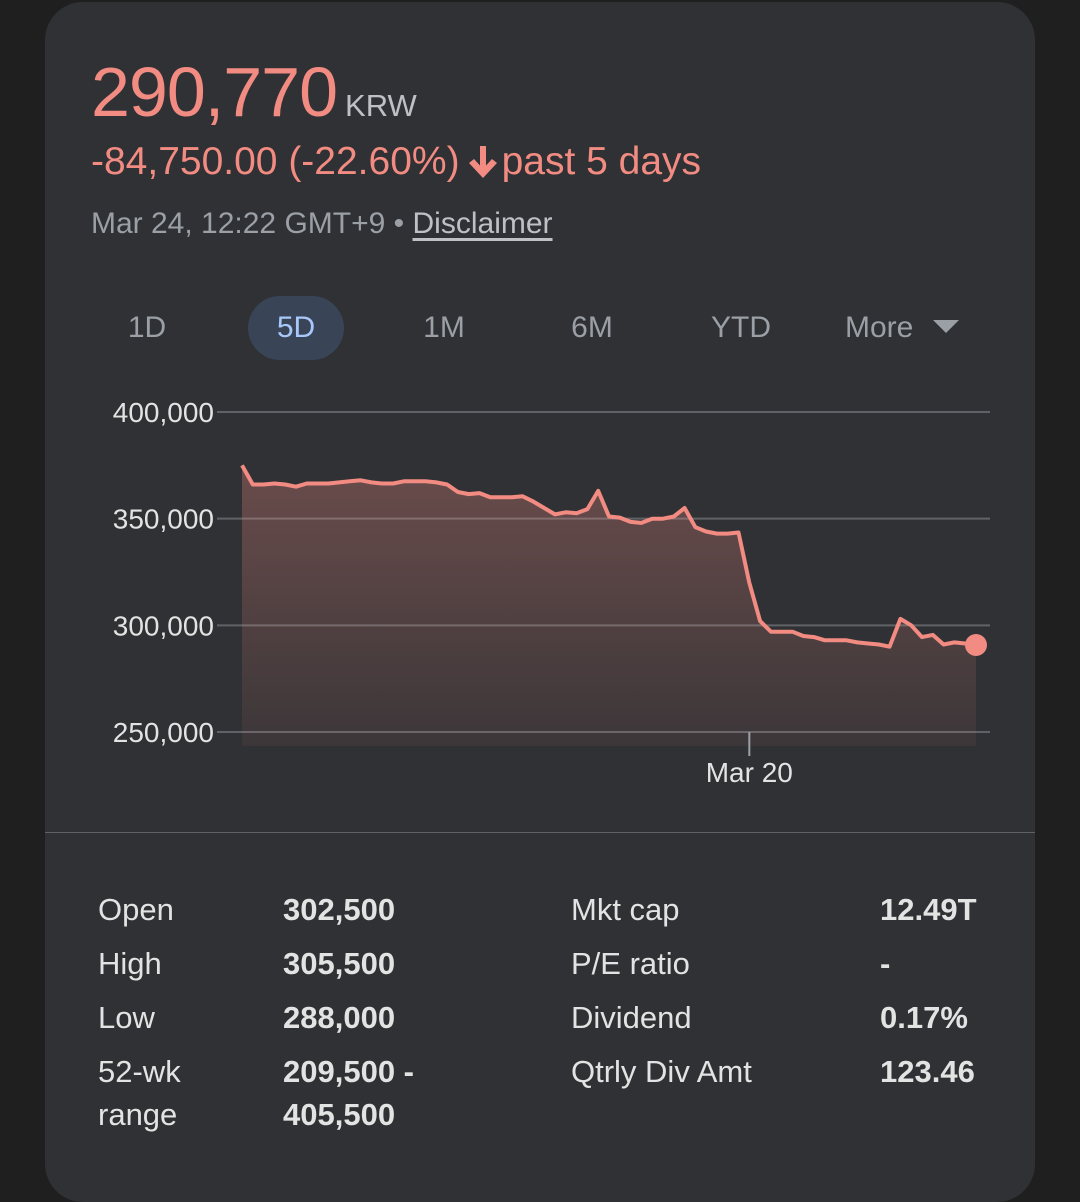 Image resolution: width=1080 pixels, height=1202 pixels. What do you see at coordinates (976, 645) in the screenshot?
I see `last-price-dot` at bounding box center [976, 645].